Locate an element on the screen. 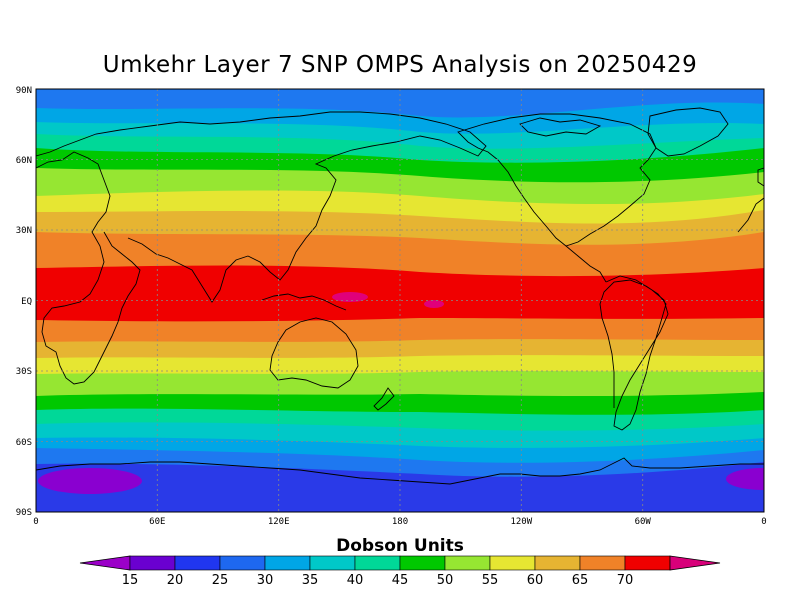  coast-africa-europe is located at coordinates (88, 268).